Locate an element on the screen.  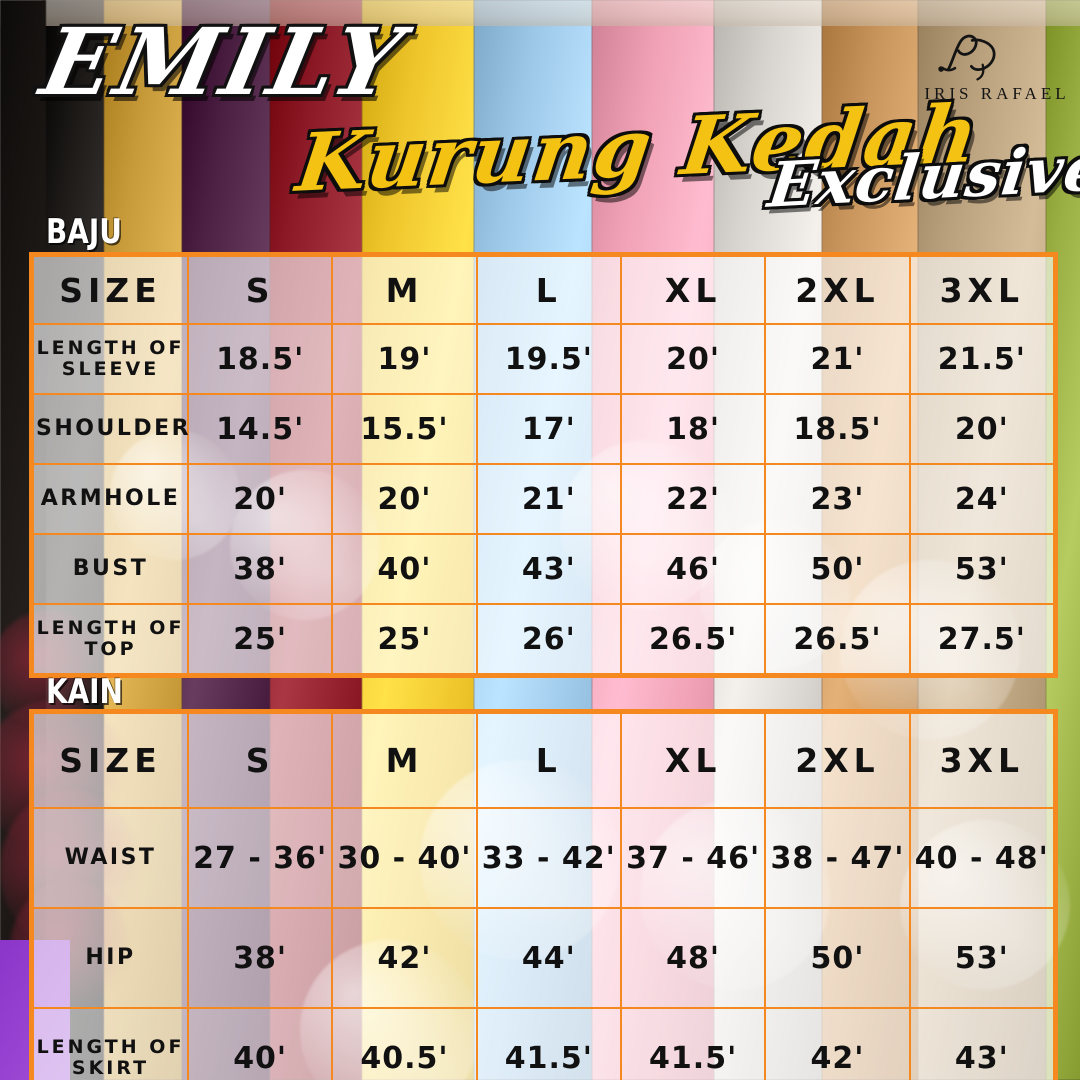
table-row: LENGTH OF SKIRT 40' 40.5' 41.5' 41.5' 42' 43' is located at coordinates (544, 1043).